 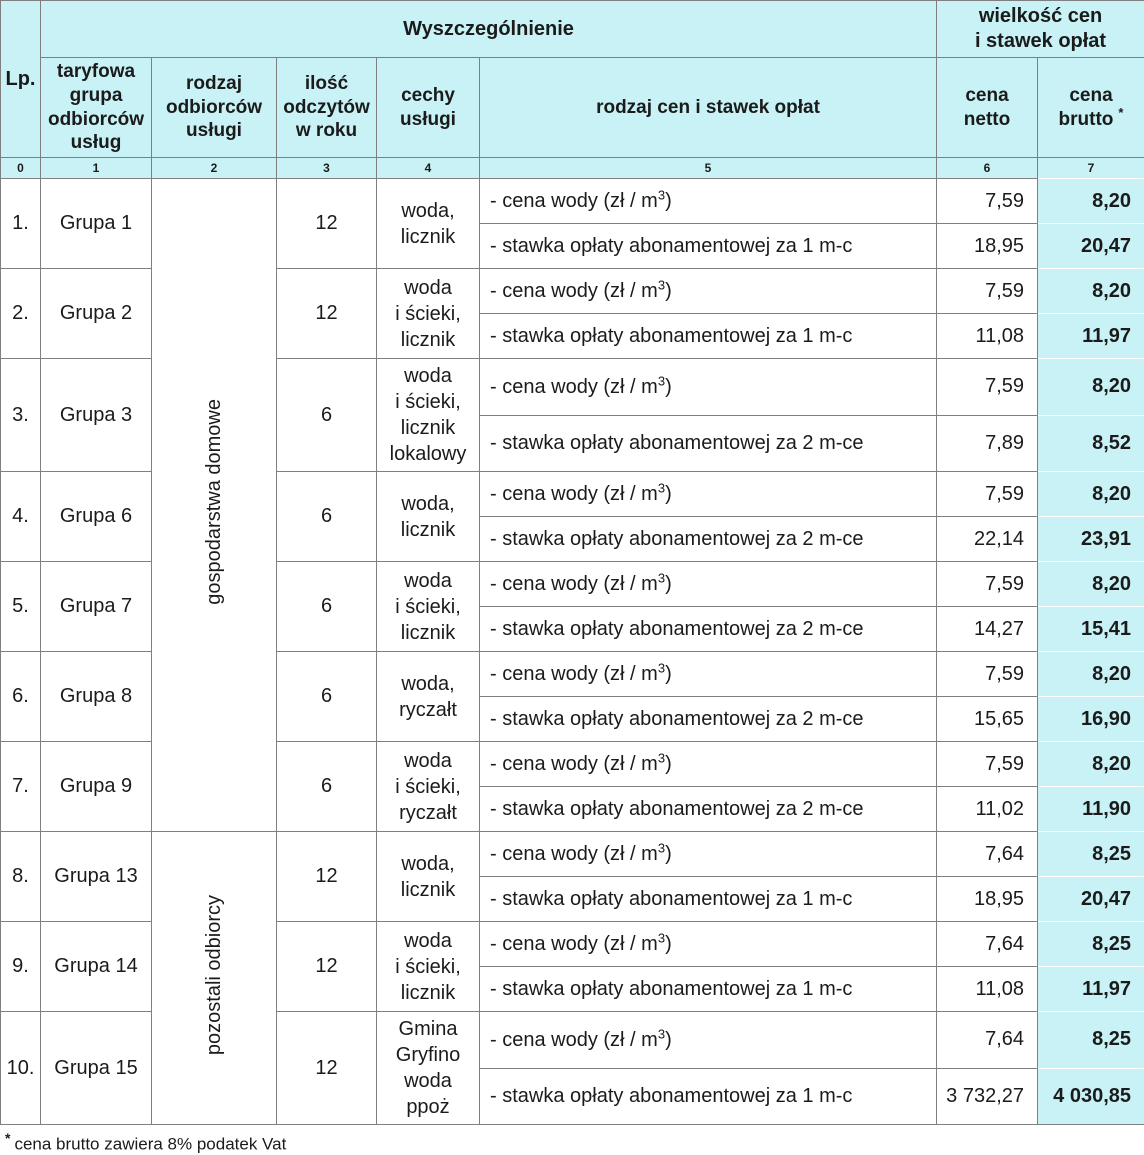 I want to click on brutto-value-cell: 15,41, so click(x=1091, y=629).